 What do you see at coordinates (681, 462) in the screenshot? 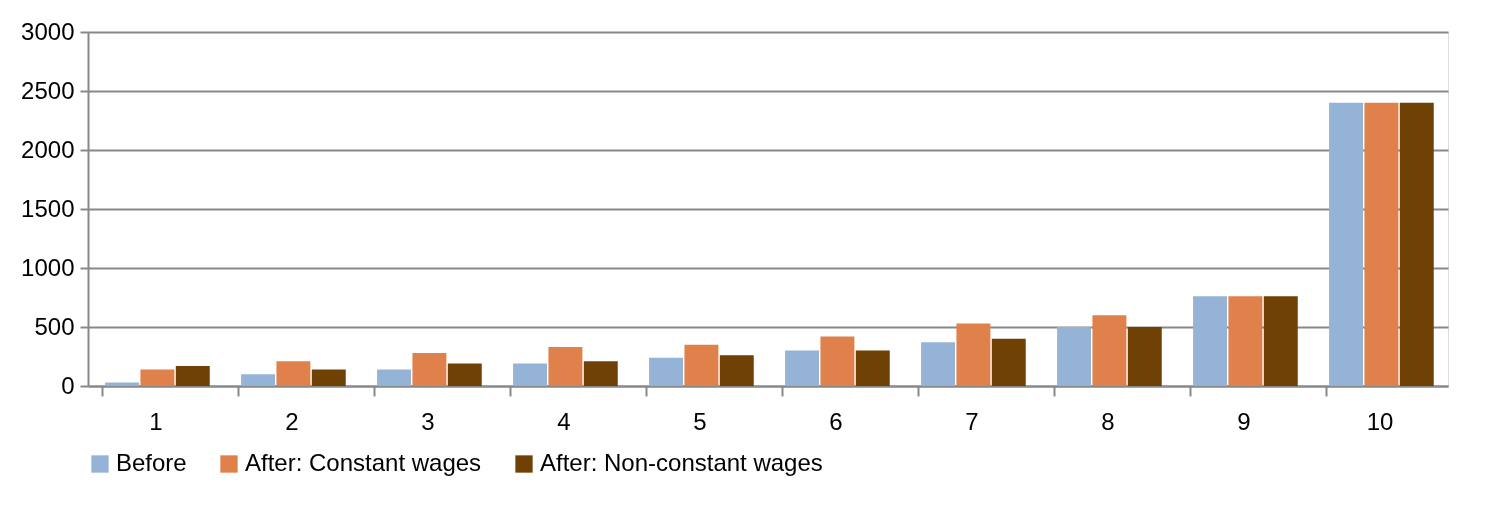
I see `legend-label: After: Non-constant wages` at bounding box center [681, 462].